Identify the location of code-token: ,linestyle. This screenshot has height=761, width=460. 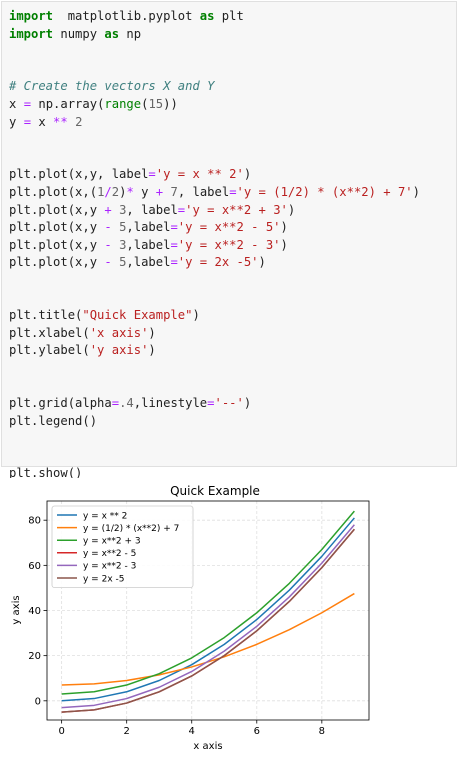
(170, 403).